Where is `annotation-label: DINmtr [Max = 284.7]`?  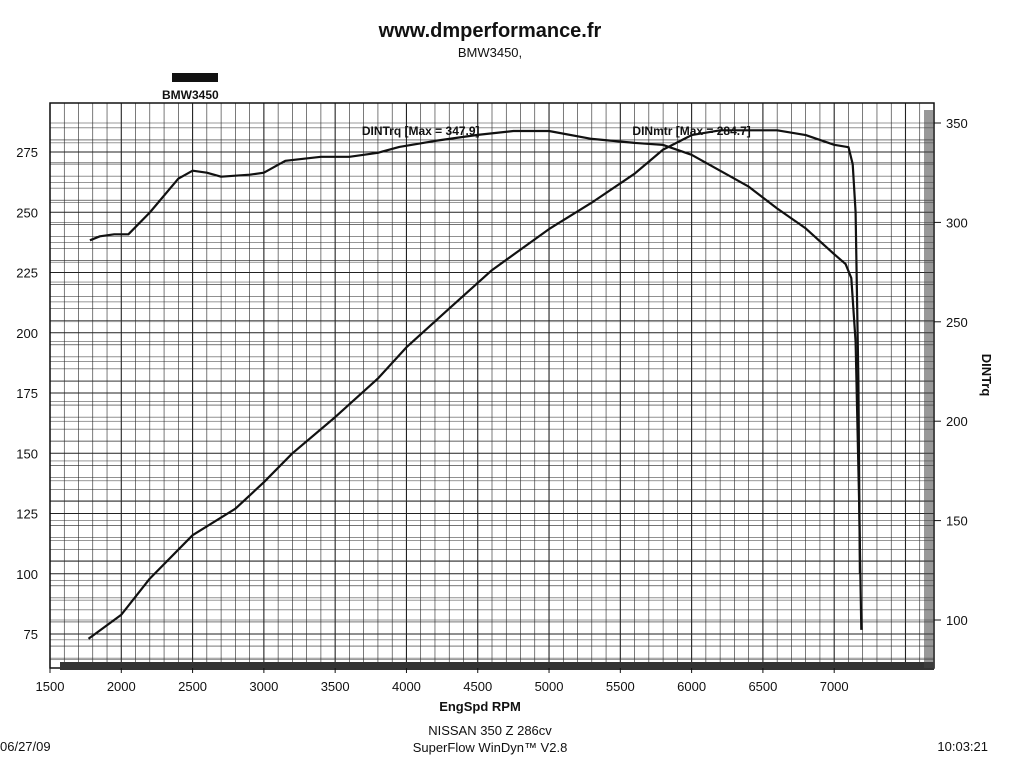
annotation-label: DINmtr [Max = 284.7] is located at coordinates (691, 131).